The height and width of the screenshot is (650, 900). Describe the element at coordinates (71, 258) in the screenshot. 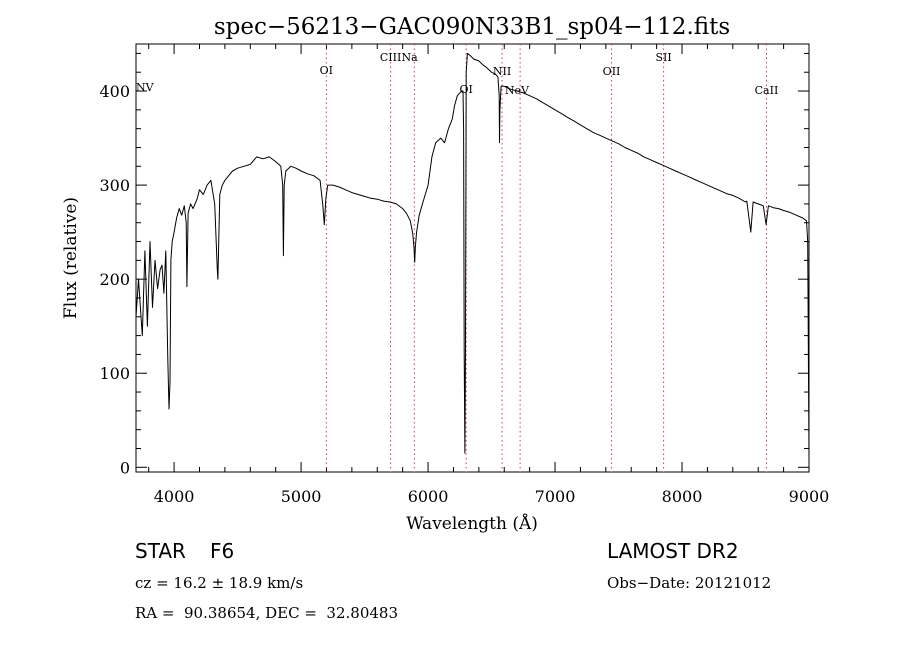

I see `y-axis-label: Flux (relative)` at that location.